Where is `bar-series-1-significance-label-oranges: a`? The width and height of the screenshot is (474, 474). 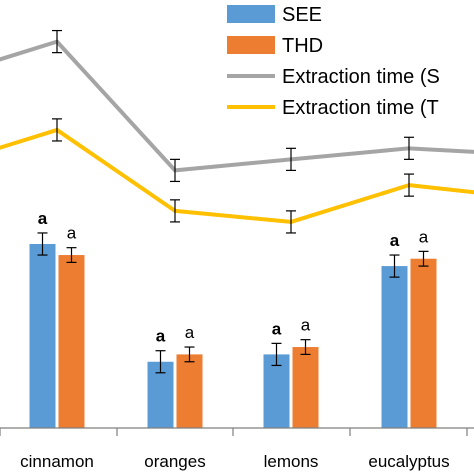 bar-series-1-significance-label-oranges: a is located at coordinates (161, 336).